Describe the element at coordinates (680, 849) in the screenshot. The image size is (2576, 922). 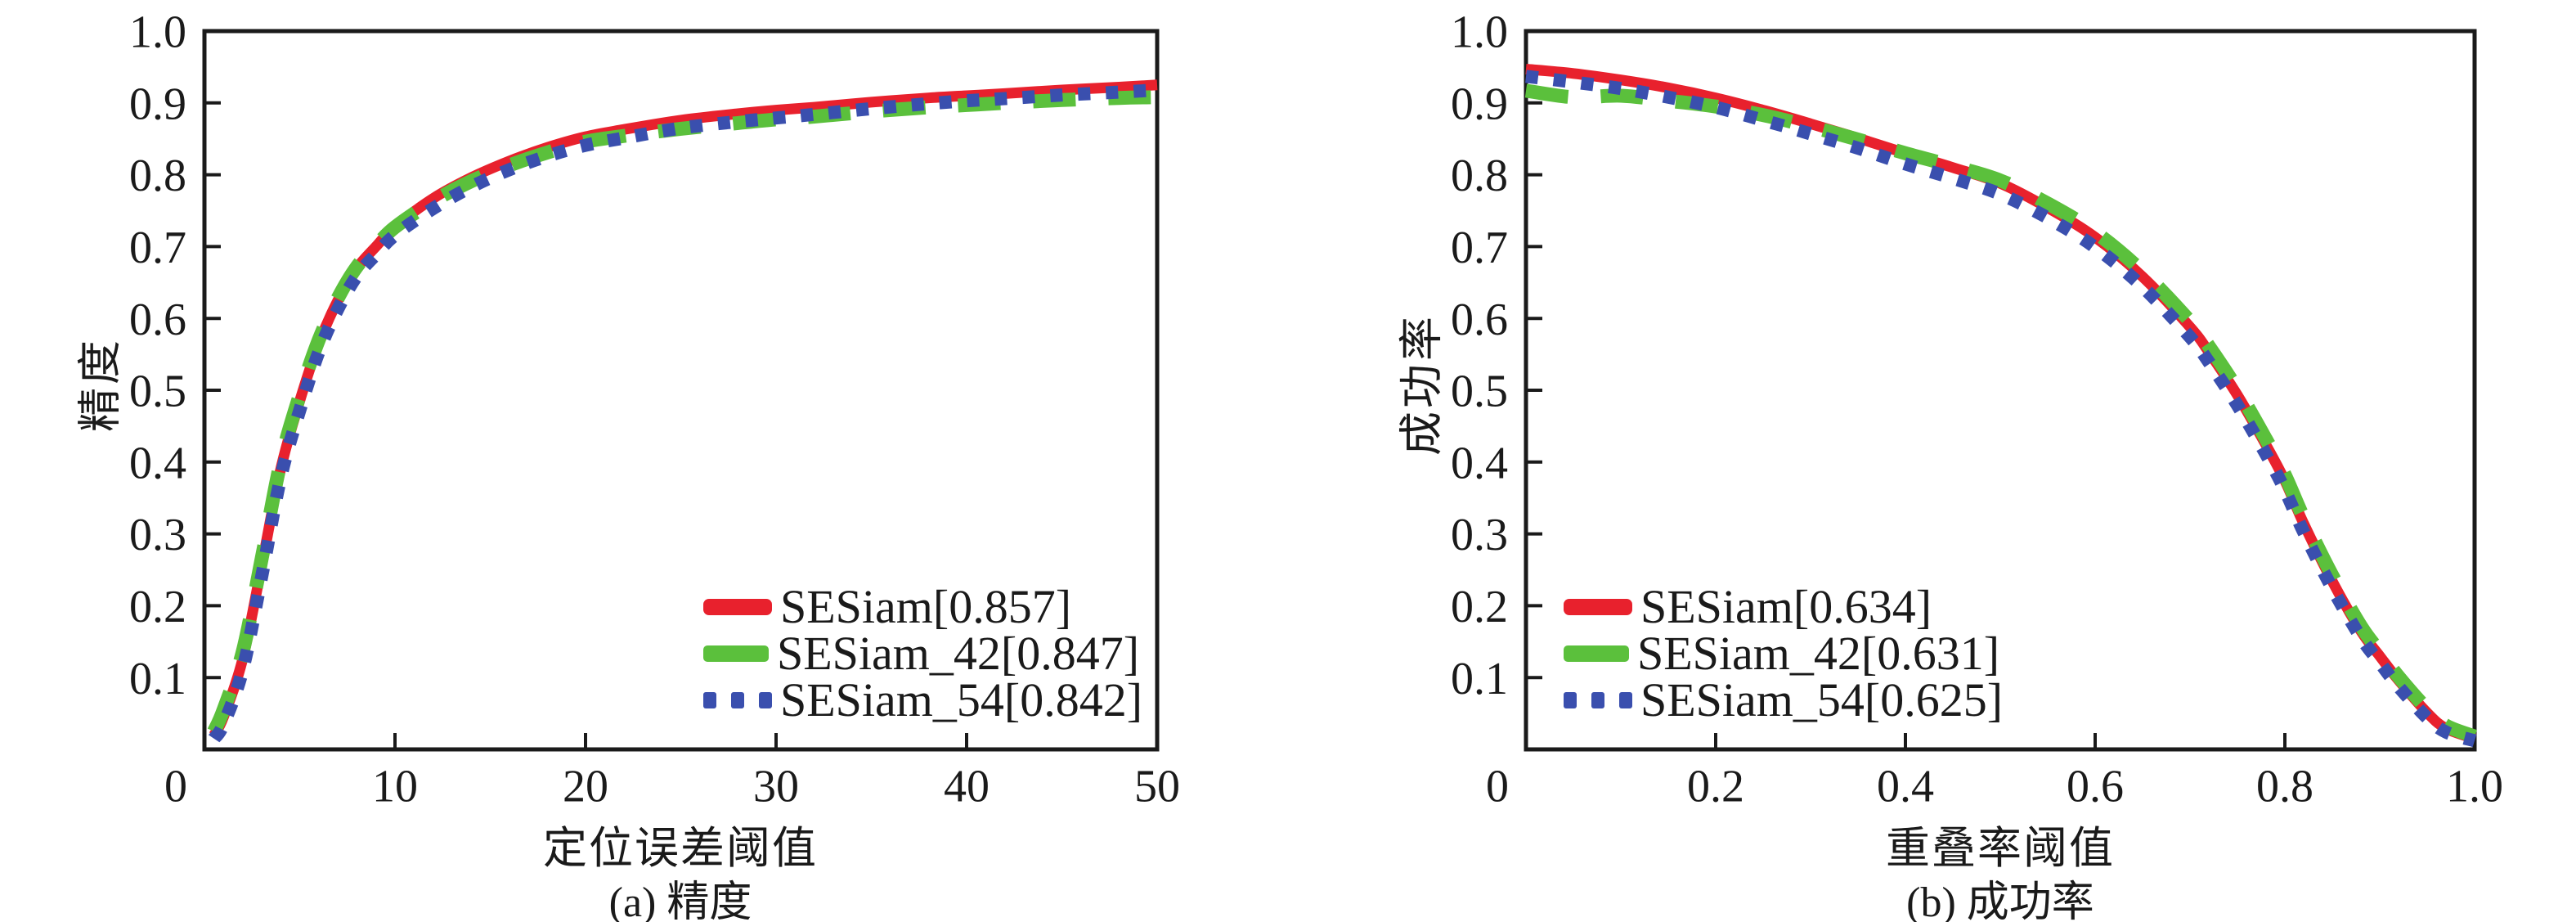
I see `x-axis-label: 定位误差阈值` at that location.